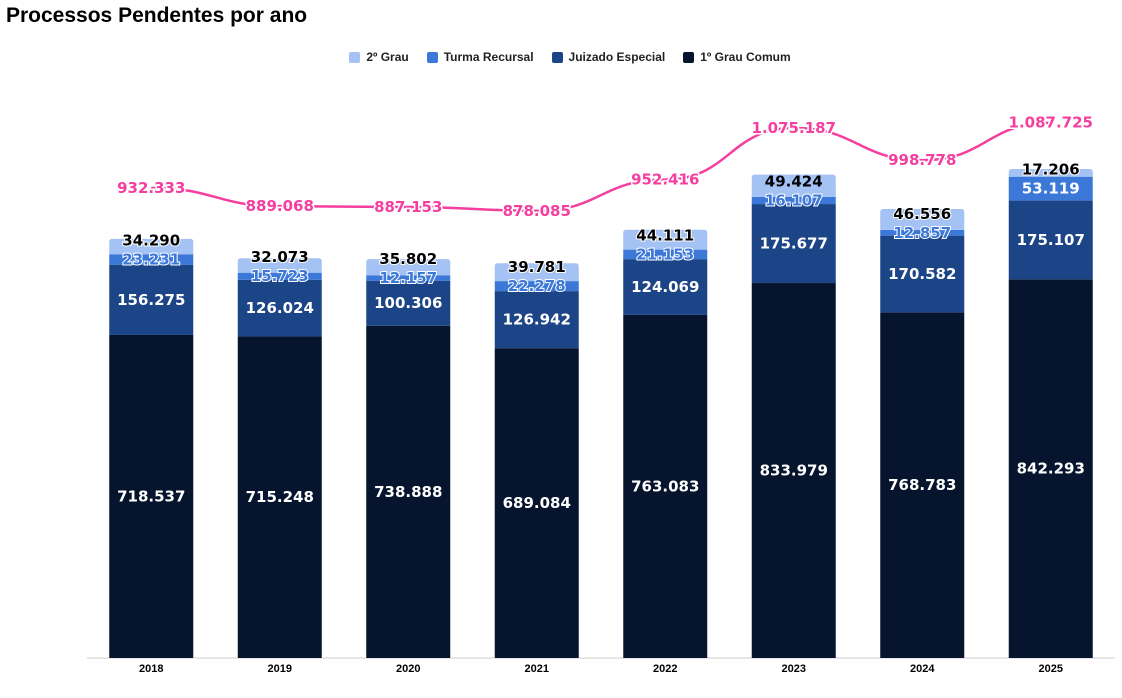 This screenshot has height=698, width=1122. I want to click on total-label: 932.333, so click(151, 188).